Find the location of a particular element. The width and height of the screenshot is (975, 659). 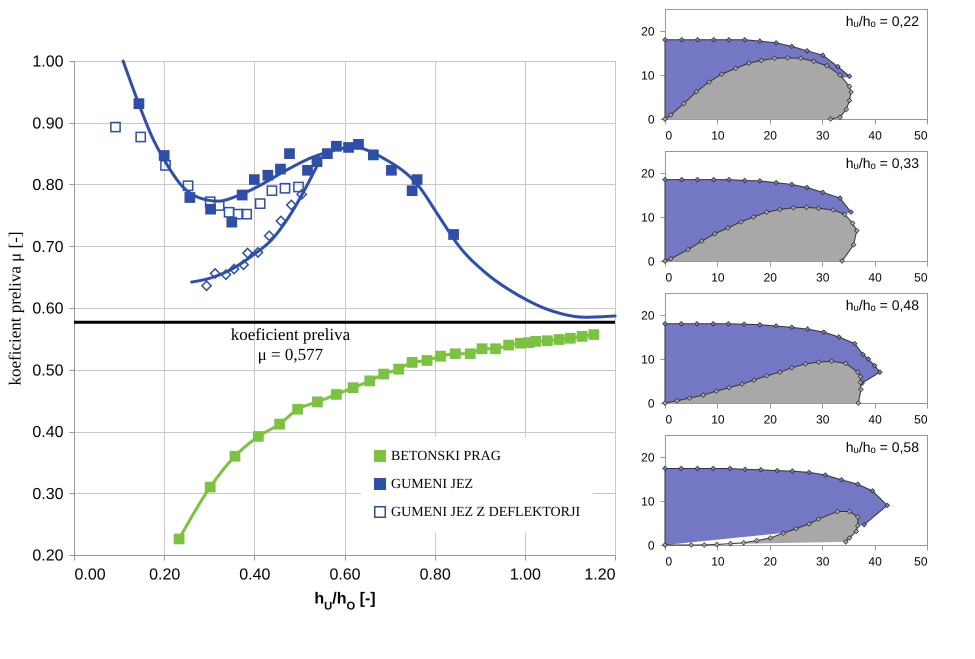

y-tick-label: 0.90 is located at coordinates (48, 123).